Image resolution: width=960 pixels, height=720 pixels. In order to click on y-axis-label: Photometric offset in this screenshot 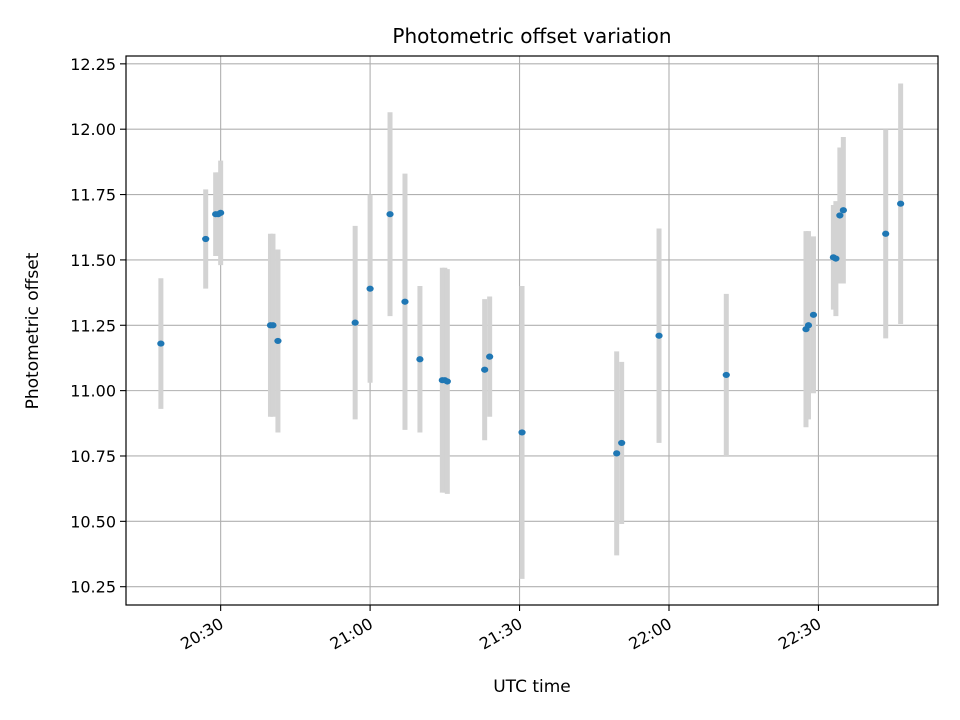, I will do `click(33, 330)`.